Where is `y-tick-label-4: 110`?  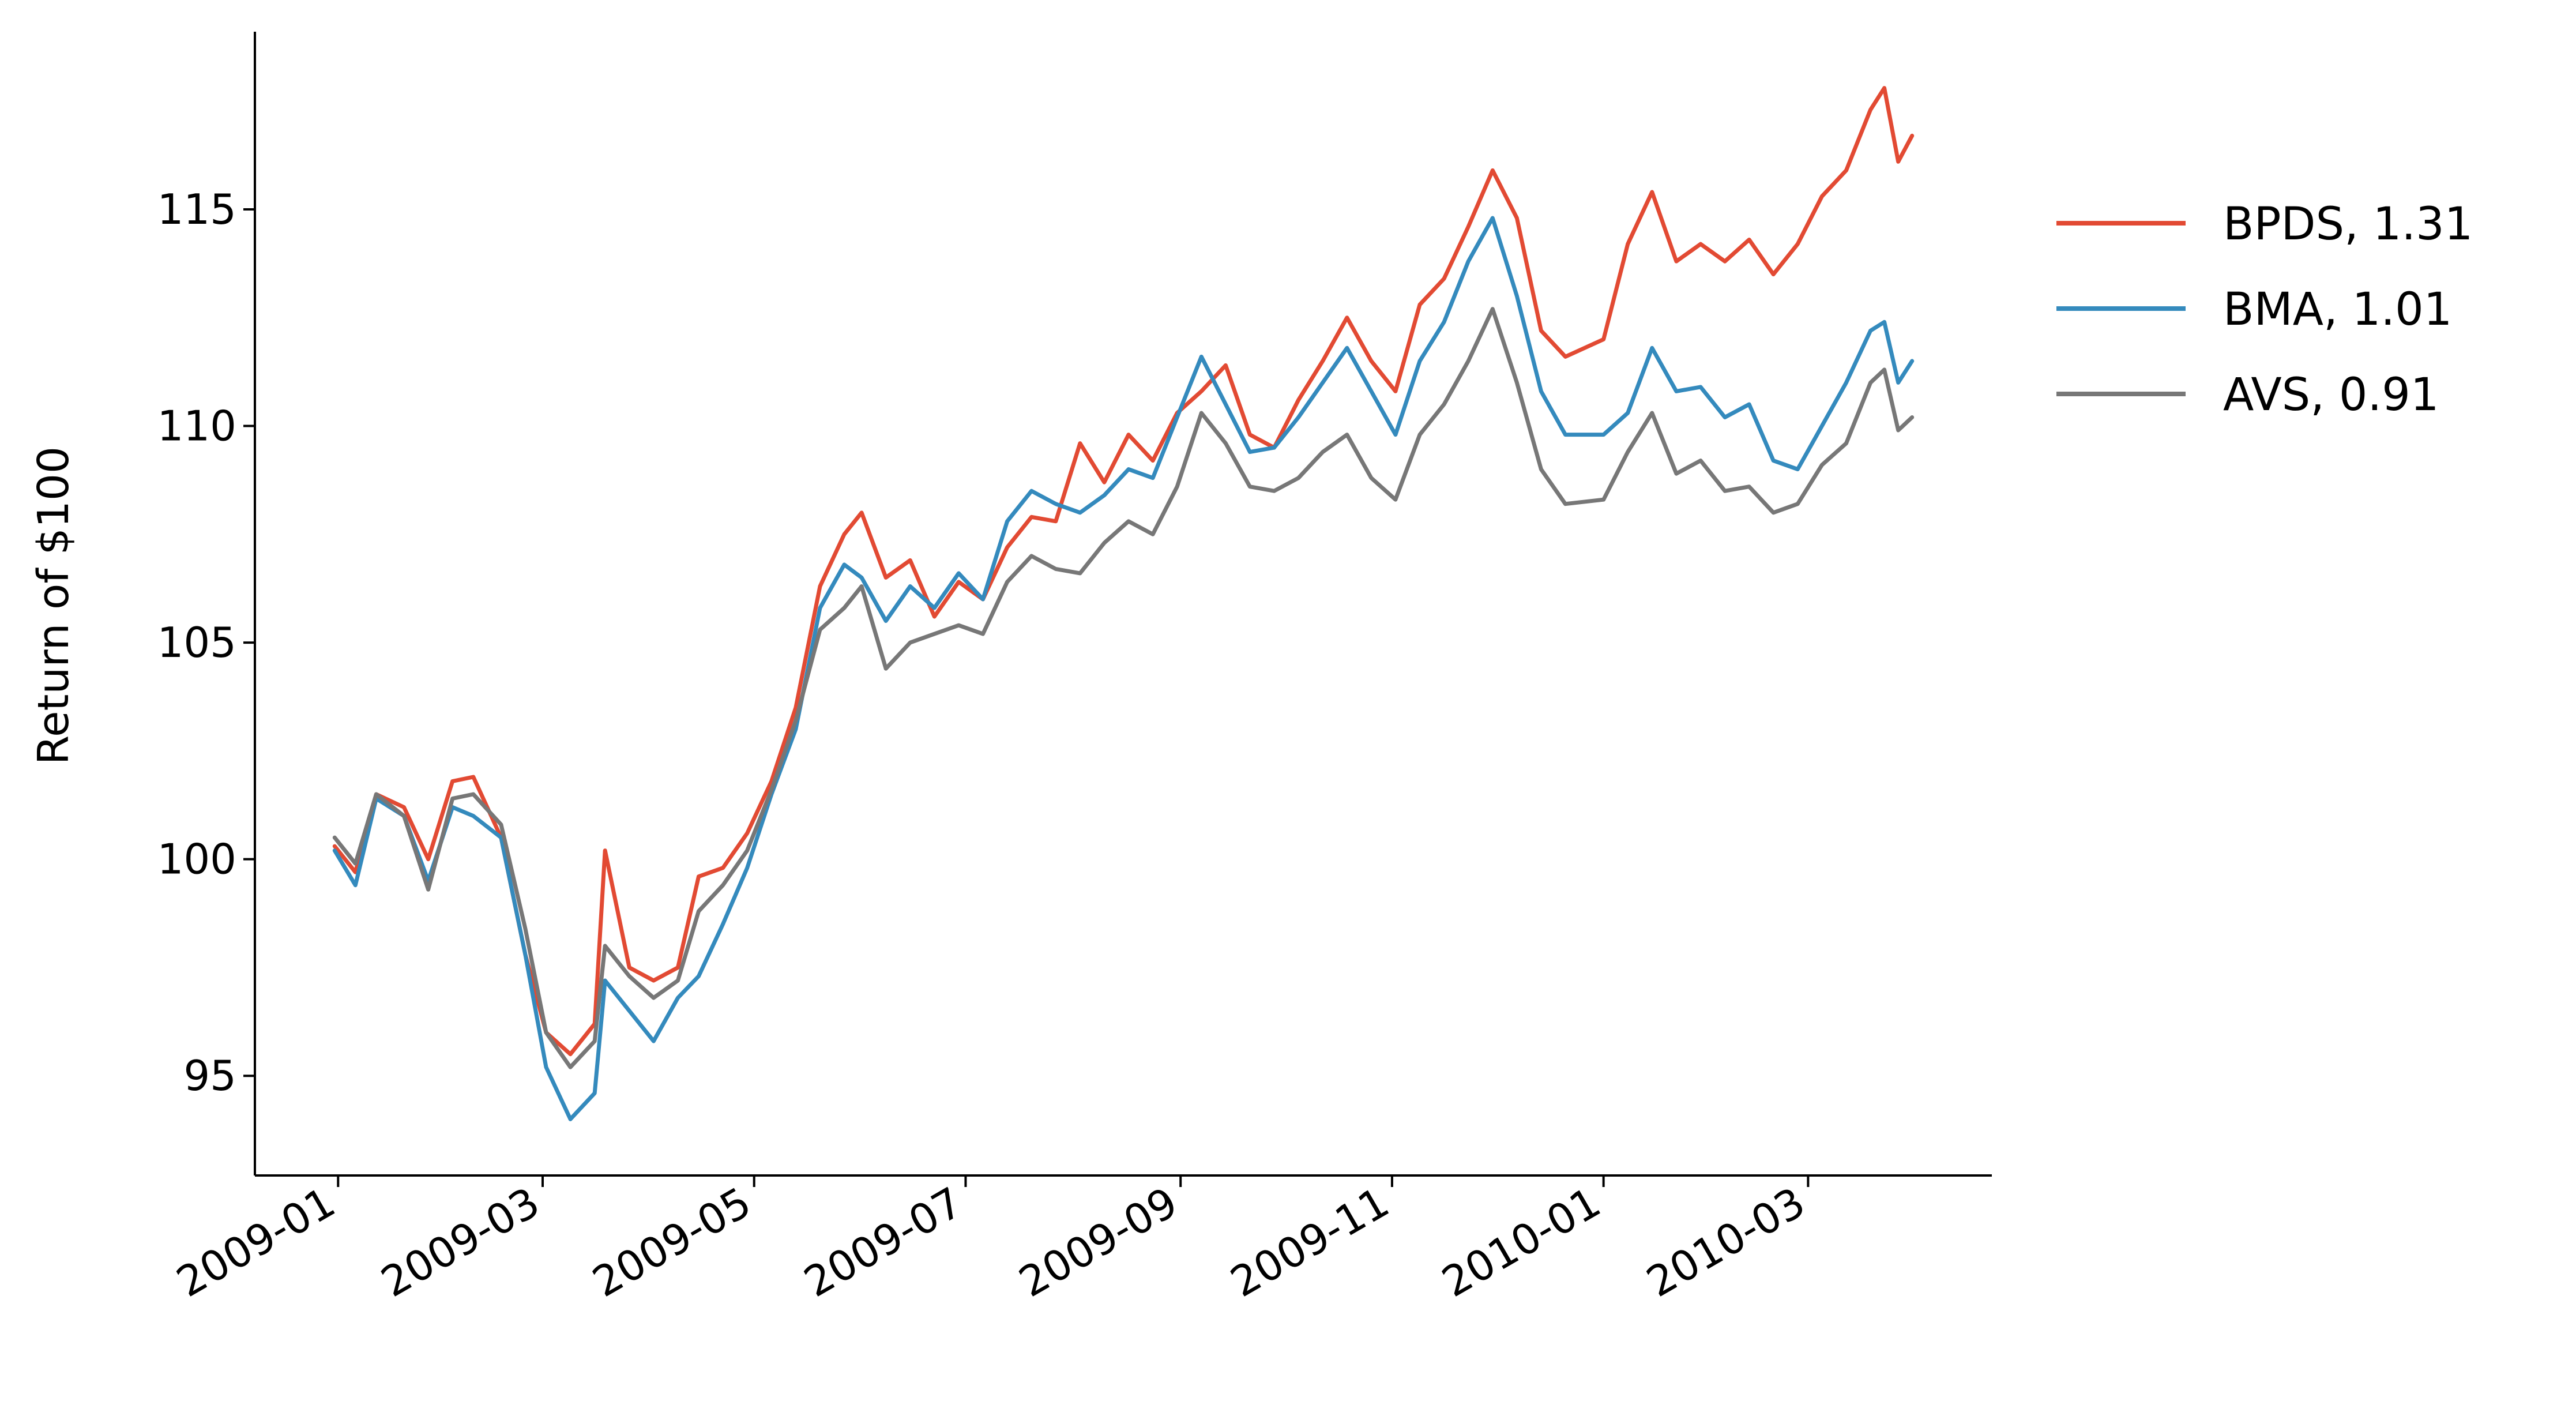 y-tick-label-4: 110 is located at coordinates (196, 426).